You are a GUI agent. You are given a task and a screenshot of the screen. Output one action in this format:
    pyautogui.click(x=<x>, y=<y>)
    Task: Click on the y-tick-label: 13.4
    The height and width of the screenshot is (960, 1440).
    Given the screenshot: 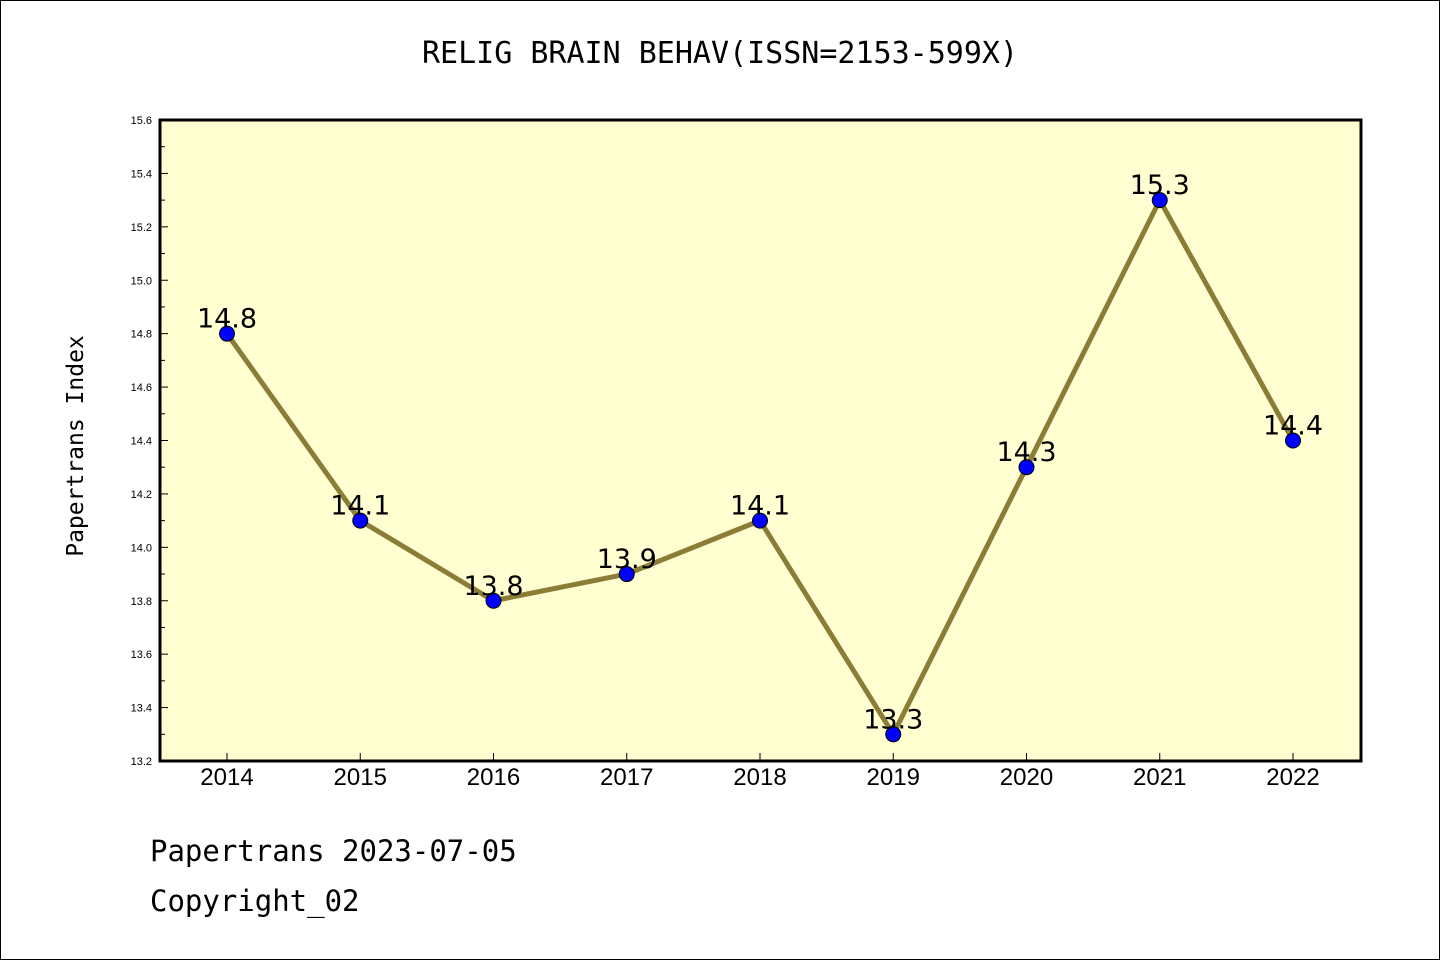 What is the action you would take?
    pyautogui.click(x=141, y=709)
    